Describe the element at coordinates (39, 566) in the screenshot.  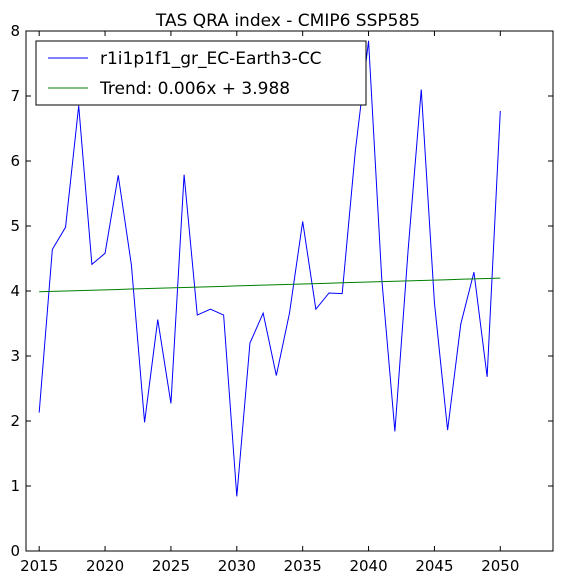
I see `x-tick-label: 2015` at that location.